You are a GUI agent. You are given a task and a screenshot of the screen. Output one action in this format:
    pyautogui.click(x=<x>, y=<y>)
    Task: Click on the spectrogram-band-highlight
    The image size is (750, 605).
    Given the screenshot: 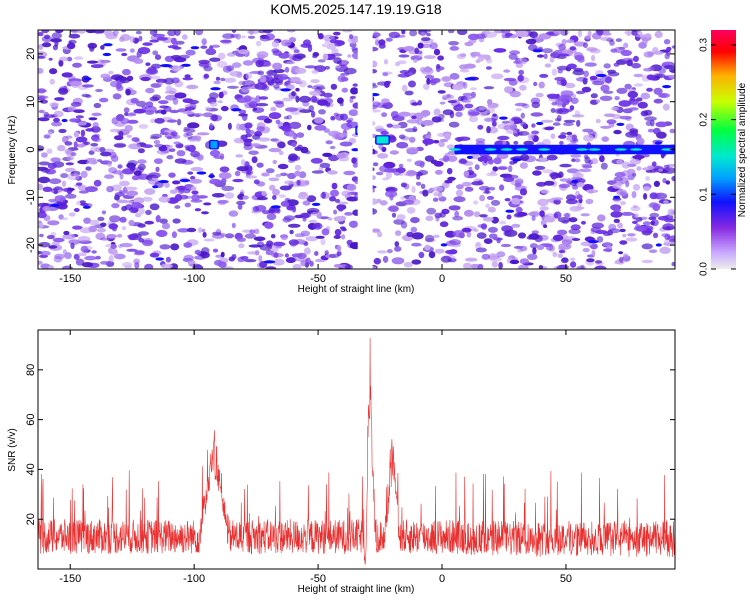 What is the action you would take?
    pyautogui.click(x=454, y=149)
    